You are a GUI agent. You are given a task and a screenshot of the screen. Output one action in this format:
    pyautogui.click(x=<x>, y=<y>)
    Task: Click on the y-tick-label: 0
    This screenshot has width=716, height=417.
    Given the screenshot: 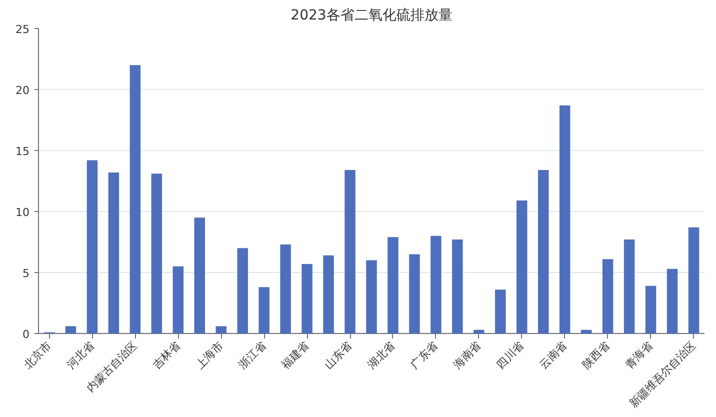 What is the action you would take?
    pyautogui.click(x=26, y=334)
    